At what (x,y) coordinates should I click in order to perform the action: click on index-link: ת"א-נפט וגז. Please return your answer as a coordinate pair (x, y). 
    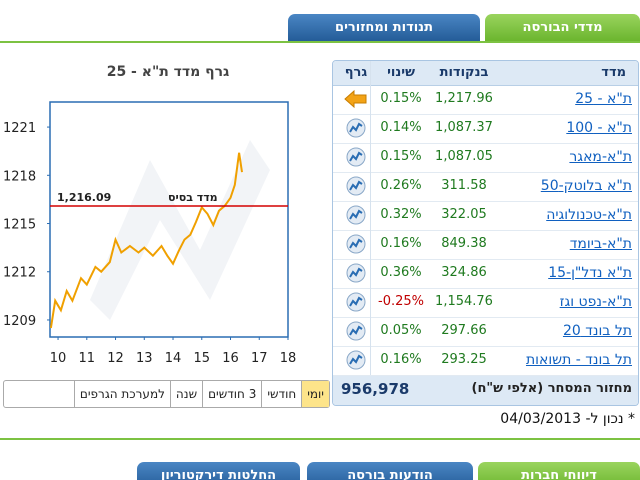
    Looking at the image, I should click on (595, 302).